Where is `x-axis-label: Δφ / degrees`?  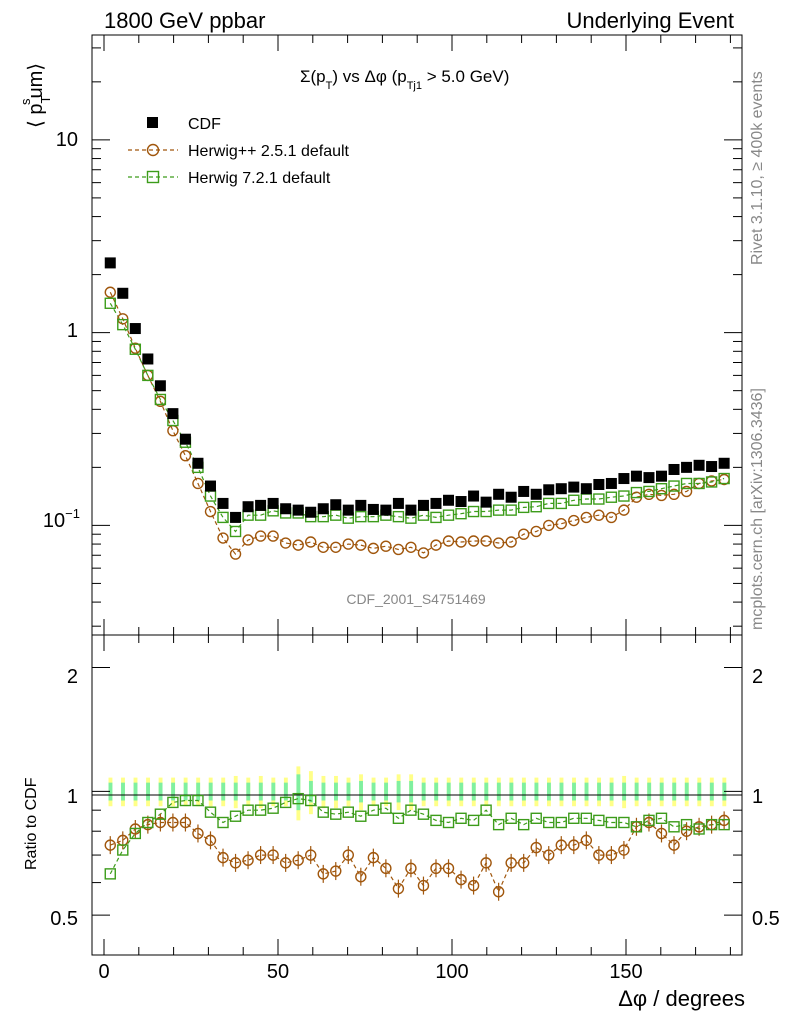
x-axis-label: Δφ / degrees is located at coordinates (681, 998).